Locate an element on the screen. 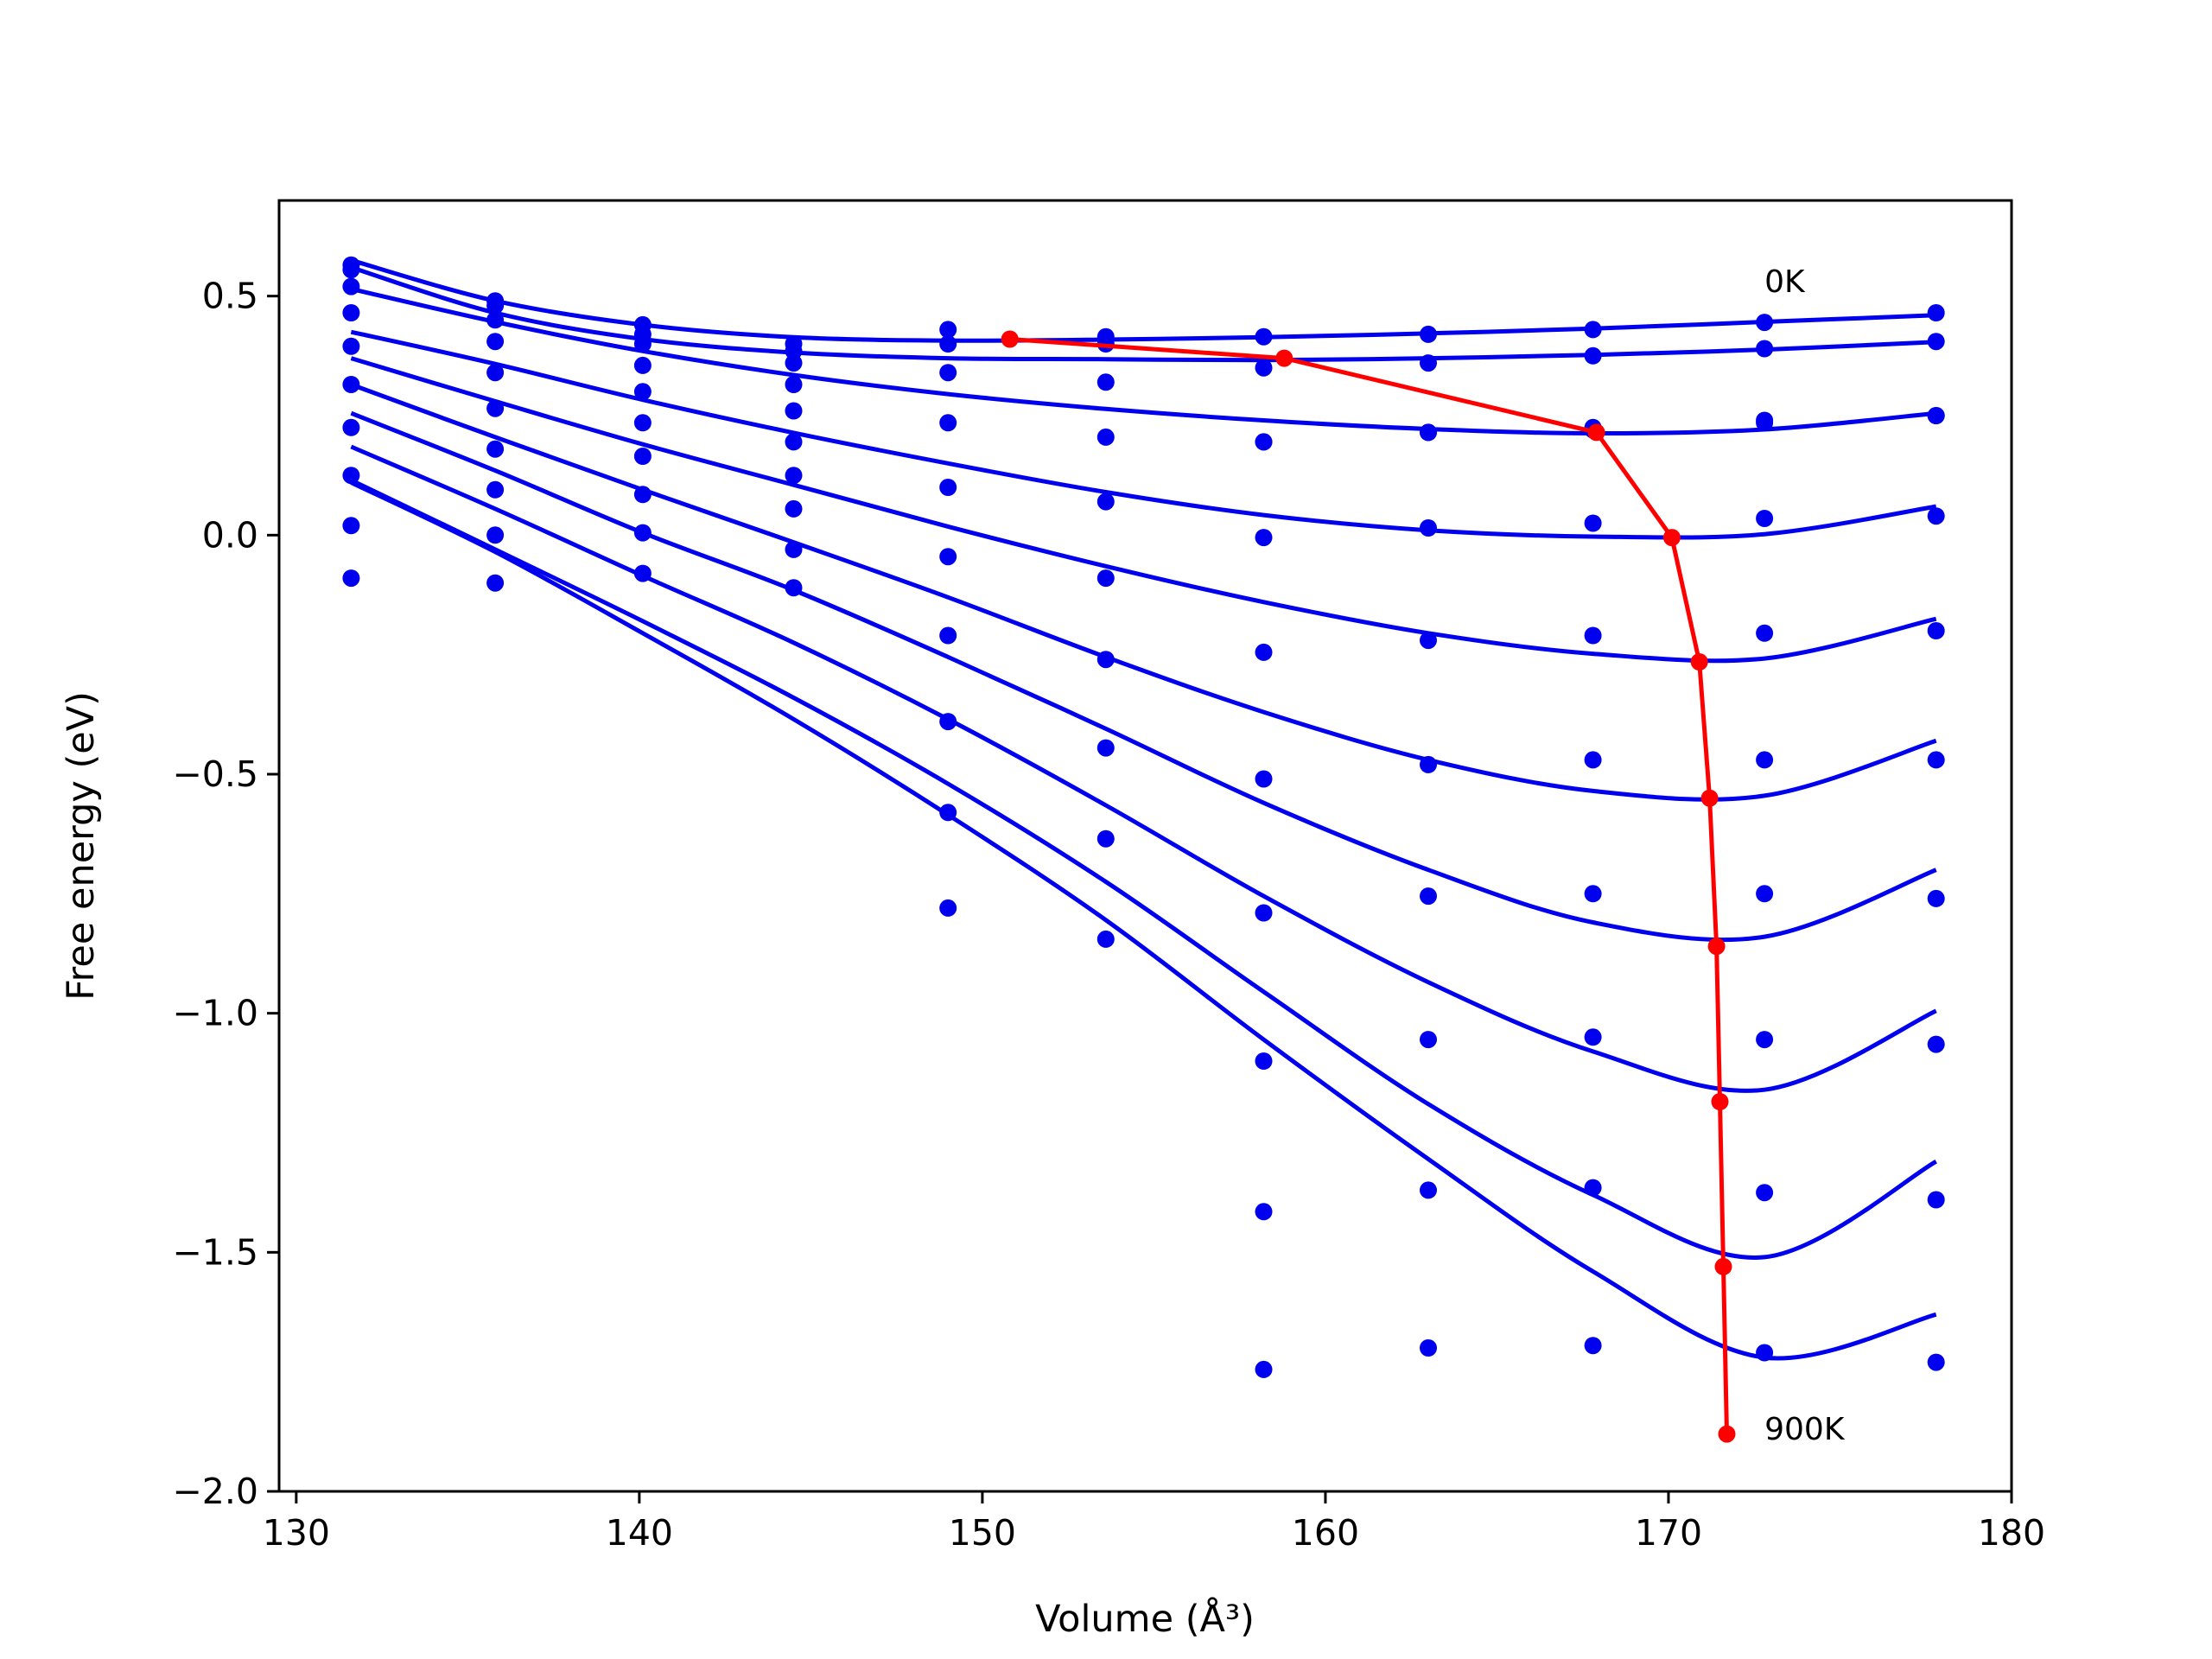 Image resolution: width=2212 pixels, height=1659 pixels. x-tick-label: 180 is located at coordinates (2011, 1533).